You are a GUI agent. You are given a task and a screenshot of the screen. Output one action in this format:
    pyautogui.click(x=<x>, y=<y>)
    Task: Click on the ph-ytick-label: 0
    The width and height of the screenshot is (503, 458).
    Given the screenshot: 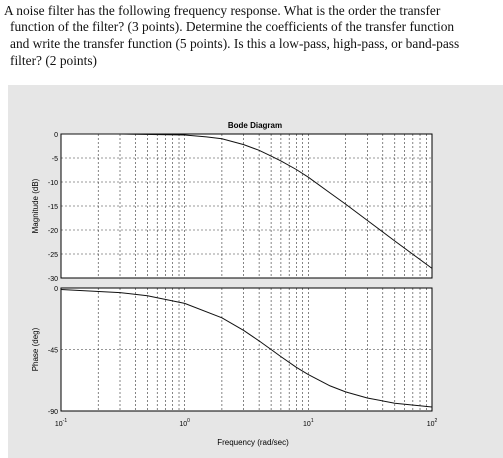 What is the action you would take?
    pyautogui.click(x=56, y=289)
    